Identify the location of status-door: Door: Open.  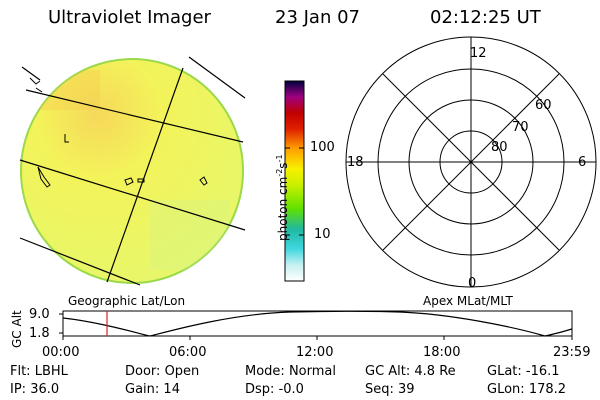
(162, 371).